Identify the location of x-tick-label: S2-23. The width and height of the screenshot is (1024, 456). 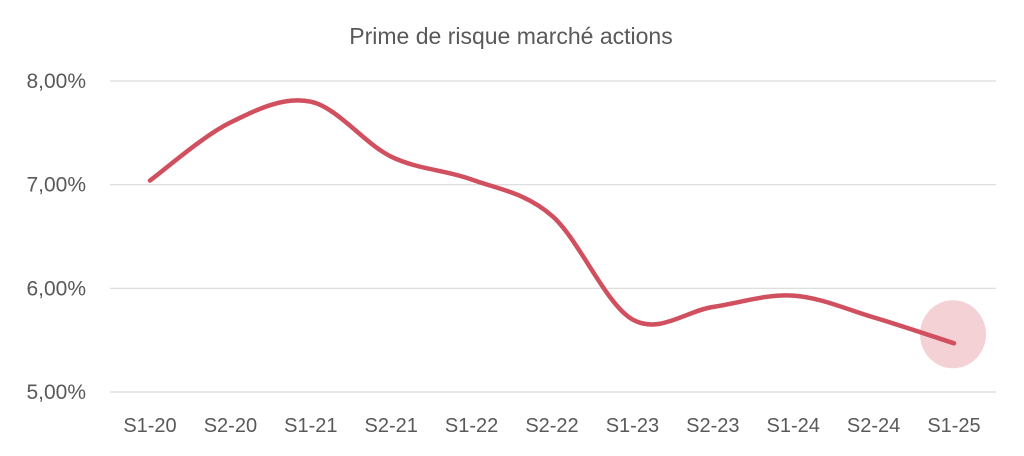
(712, 426).